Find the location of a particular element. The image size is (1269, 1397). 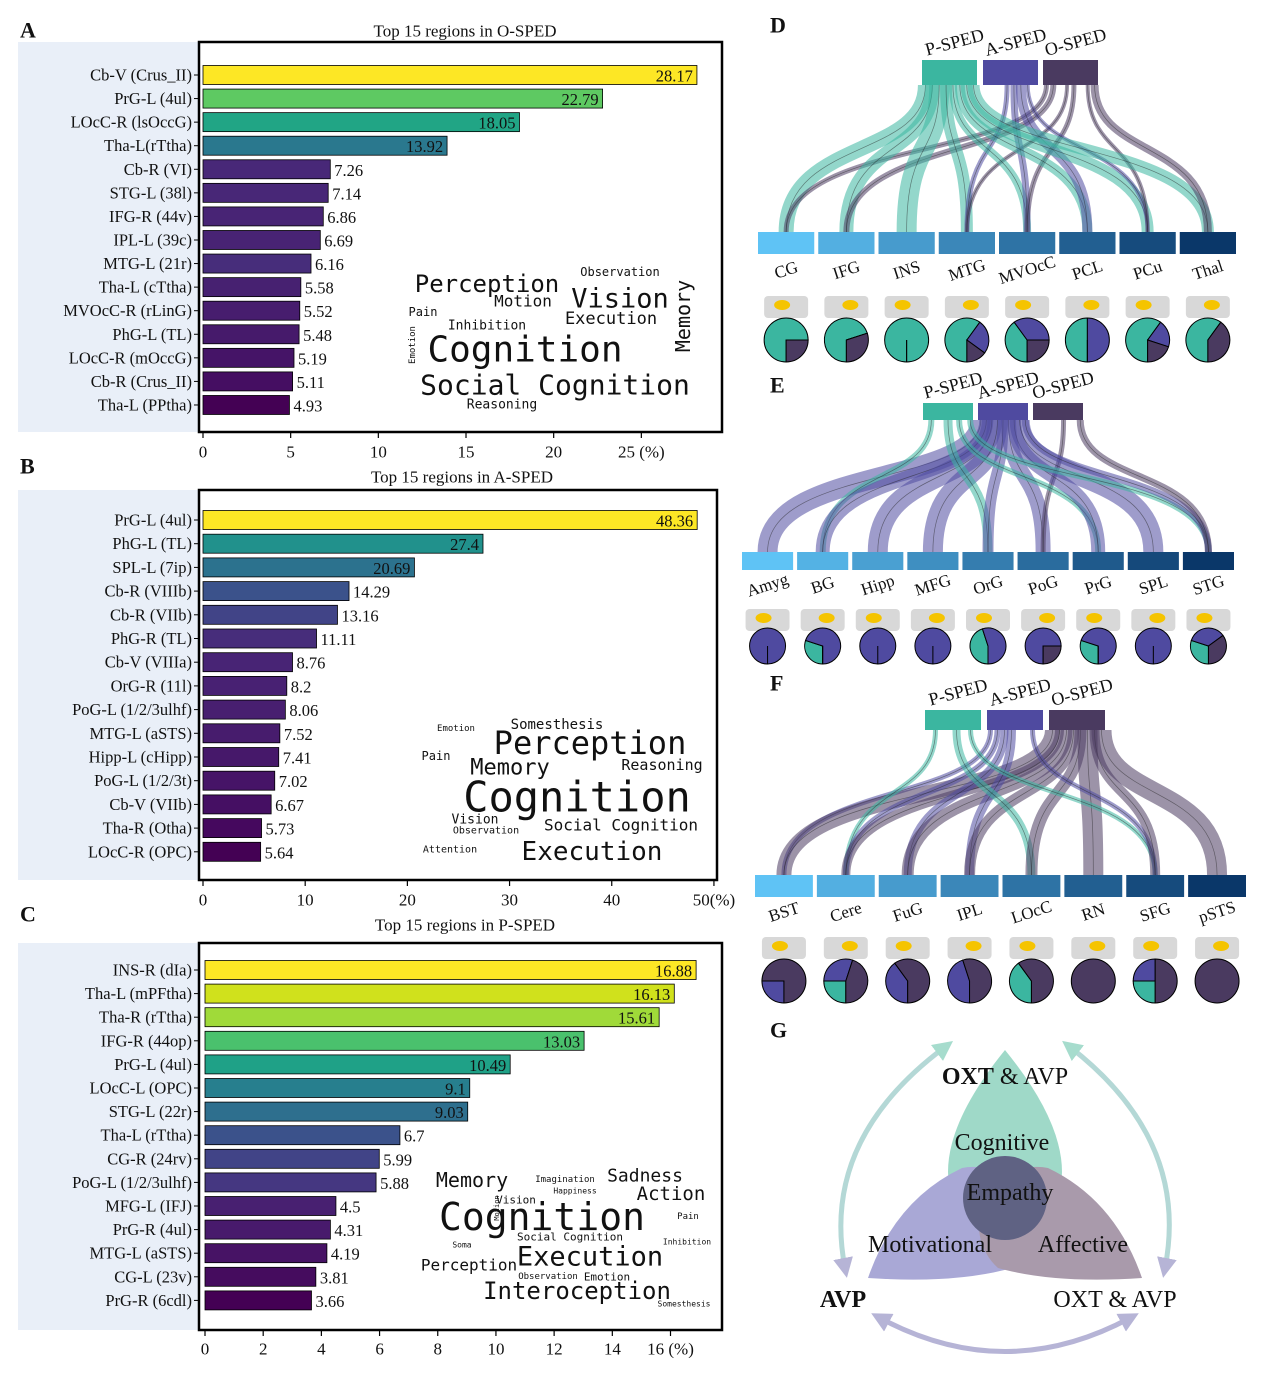

word: Somesthesis is located at coordinates (557, 725).